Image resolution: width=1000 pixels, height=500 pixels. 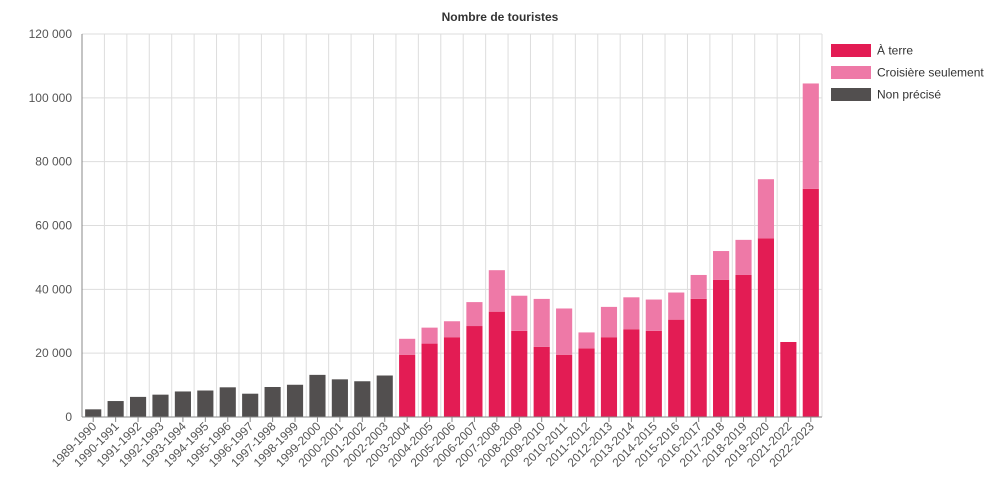 What do you see at coordinates (810, 136) in the screenshot?
I see `bar-croisi-re-seulement-2022-2023` at bounding box center [810, 136].